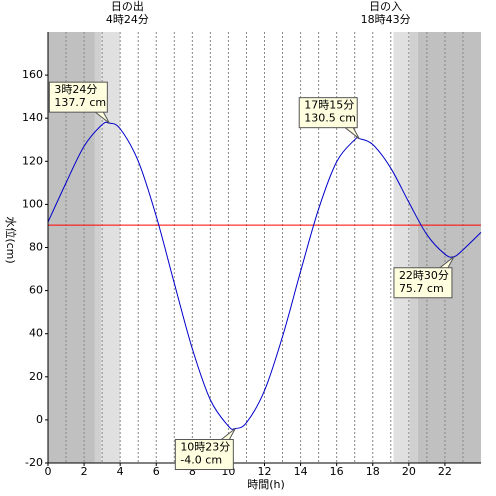  I want to click on y-tick-label: 0, so click(39, 419).